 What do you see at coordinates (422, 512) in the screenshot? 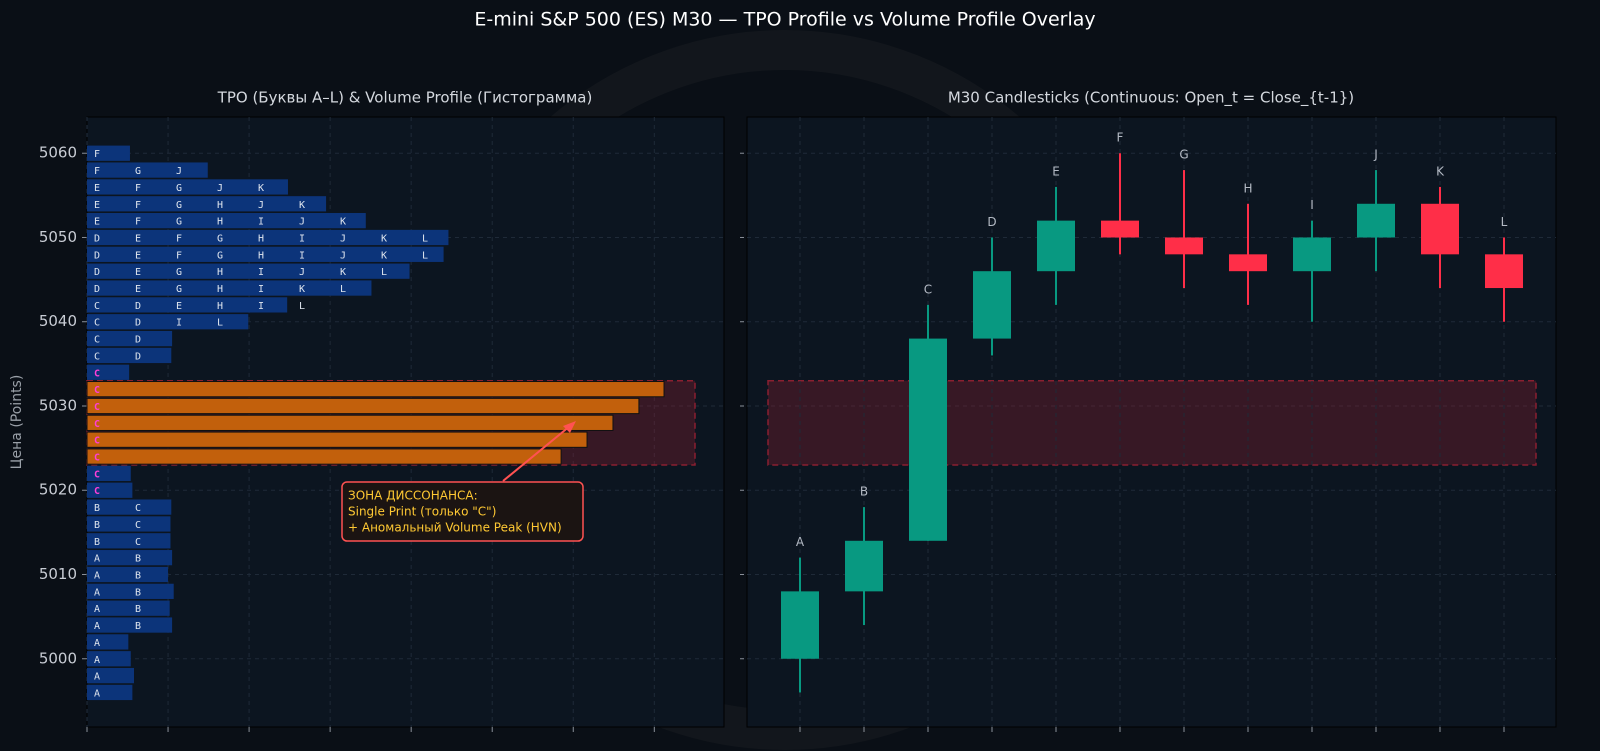
I see `annotation-text: Single Print (только "C")` at bounding box center [422, 512].